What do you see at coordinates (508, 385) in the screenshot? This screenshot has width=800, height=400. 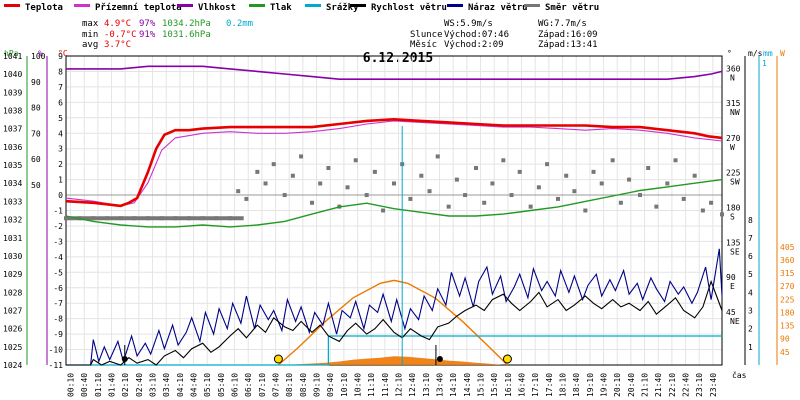 I see `time-tick-label: 16:10` at bounding box center [508, 385].